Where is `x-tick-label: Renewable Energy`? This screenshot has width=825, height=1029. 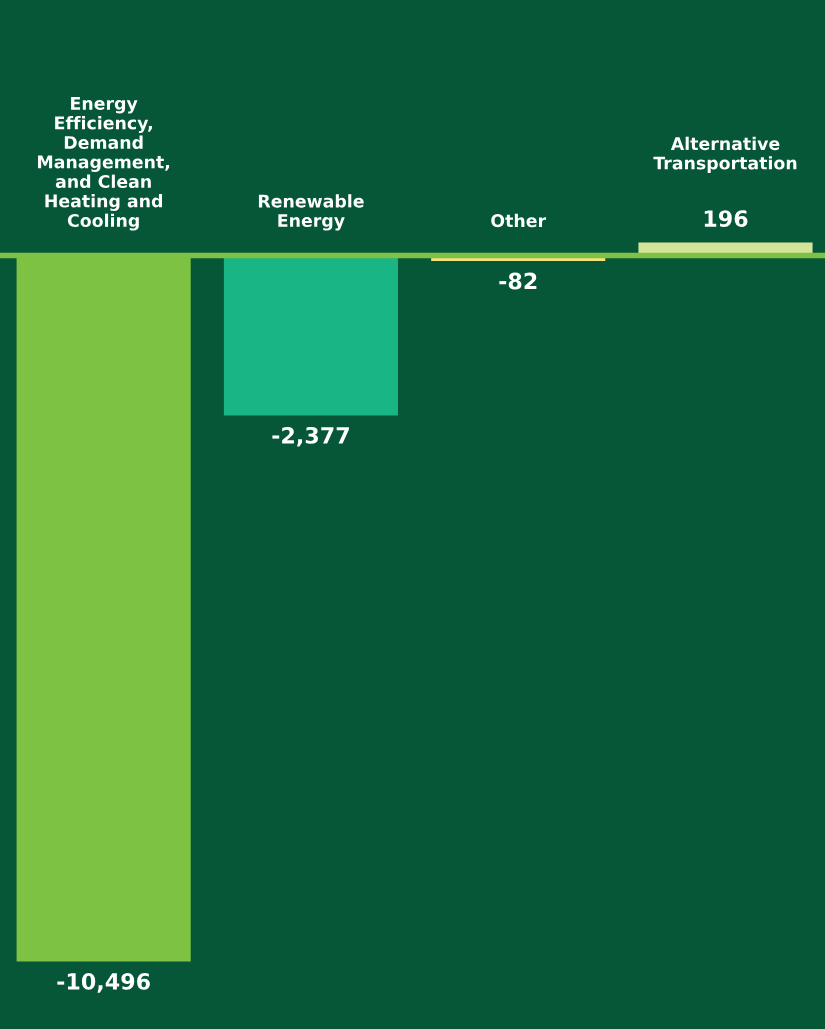 x-tick-label: Renewable Energy is located at coordinates (311, 212).